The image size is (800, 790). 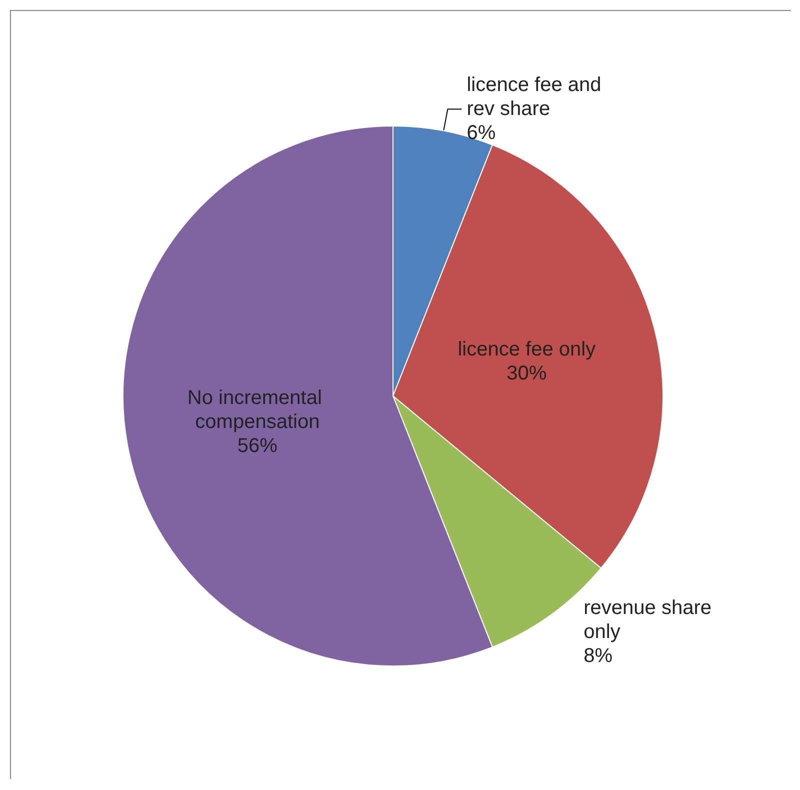 I want to click on data-label: 8%, so click(x=598, y=656).